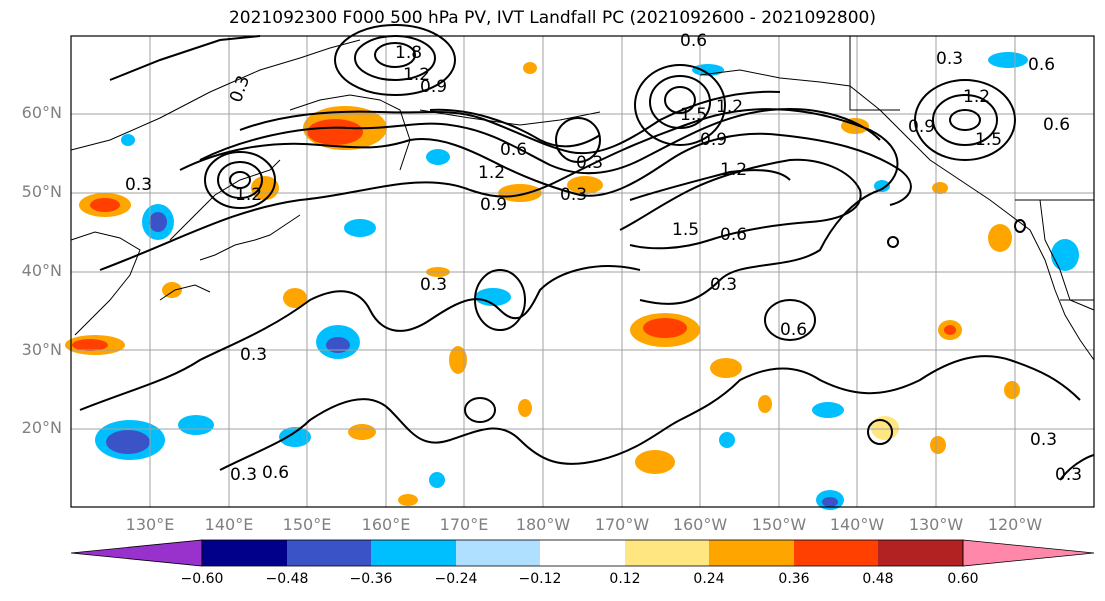 The height and width of the screenshot is (601, 1105). What do you see at coordinates (540, 579) in the screenshot?
I see `colorbar-tick: −0.12` at bounding box center [540, 579].